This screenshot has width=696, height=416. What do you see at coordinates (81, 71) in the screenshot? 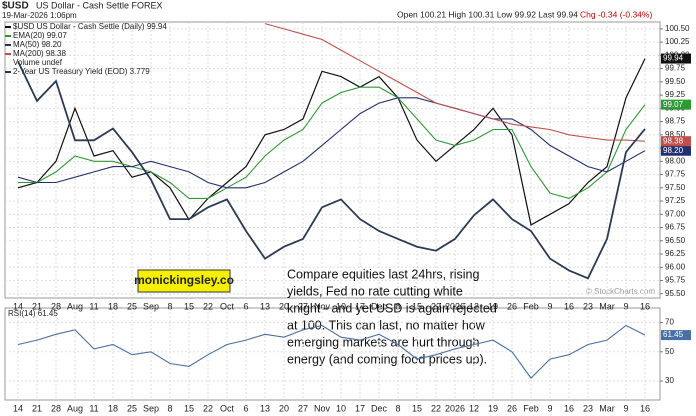
I see `legend-entry: 2-Year US Treasury Yield (EOD) 3.779` at bounding box center [81, 71].